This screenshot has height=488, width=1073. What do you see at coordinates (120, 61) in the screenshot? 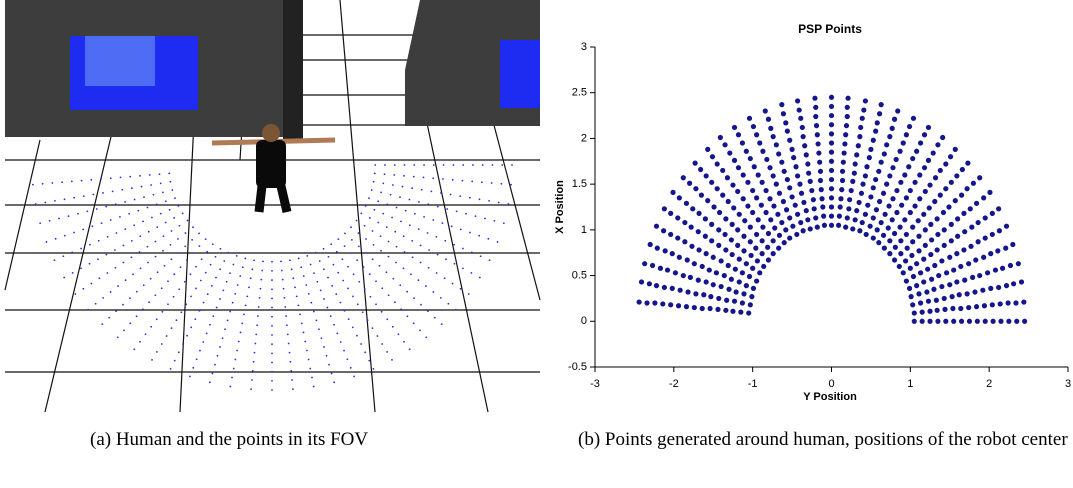
I see `screen-object` at bounding box center [120, 61].